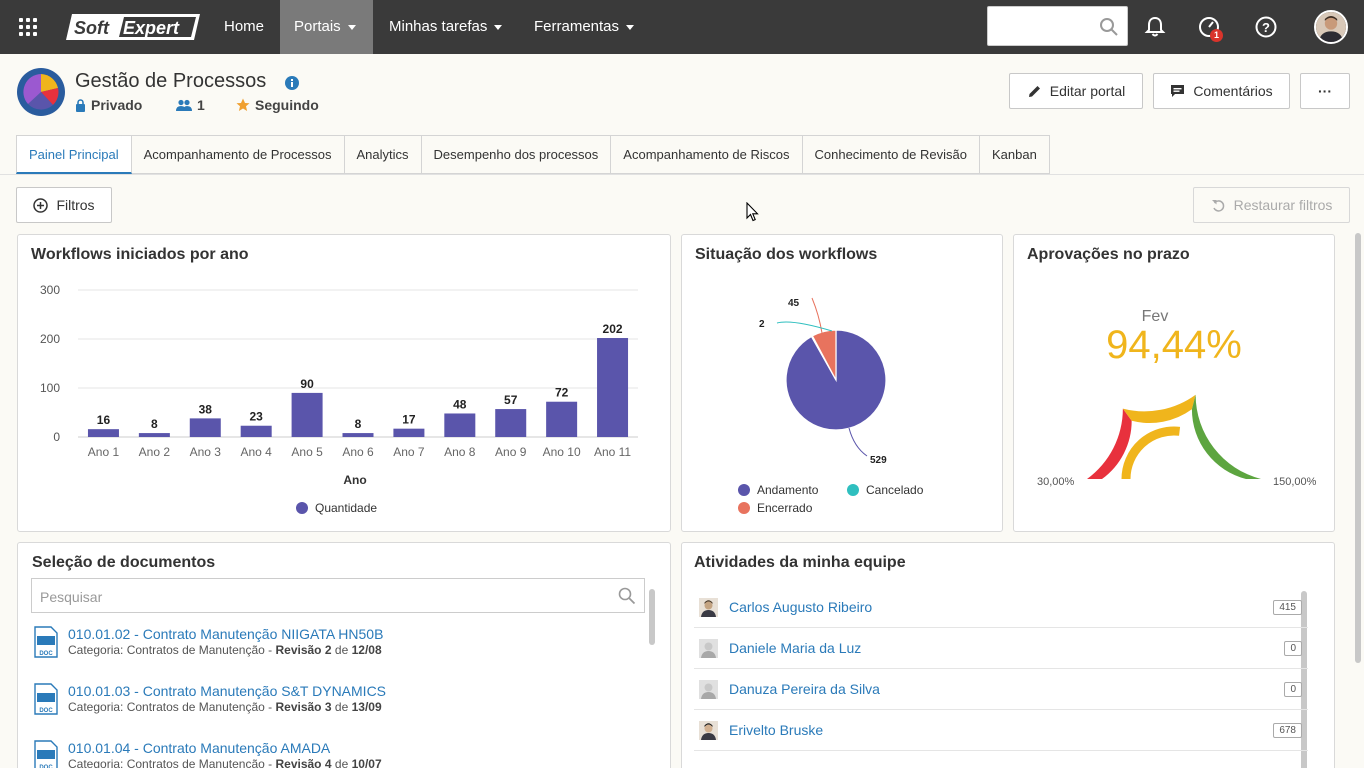  Describe the element at coordinates (64, 205) in the screenshot. I see `filters-button: Filtros` at that location.